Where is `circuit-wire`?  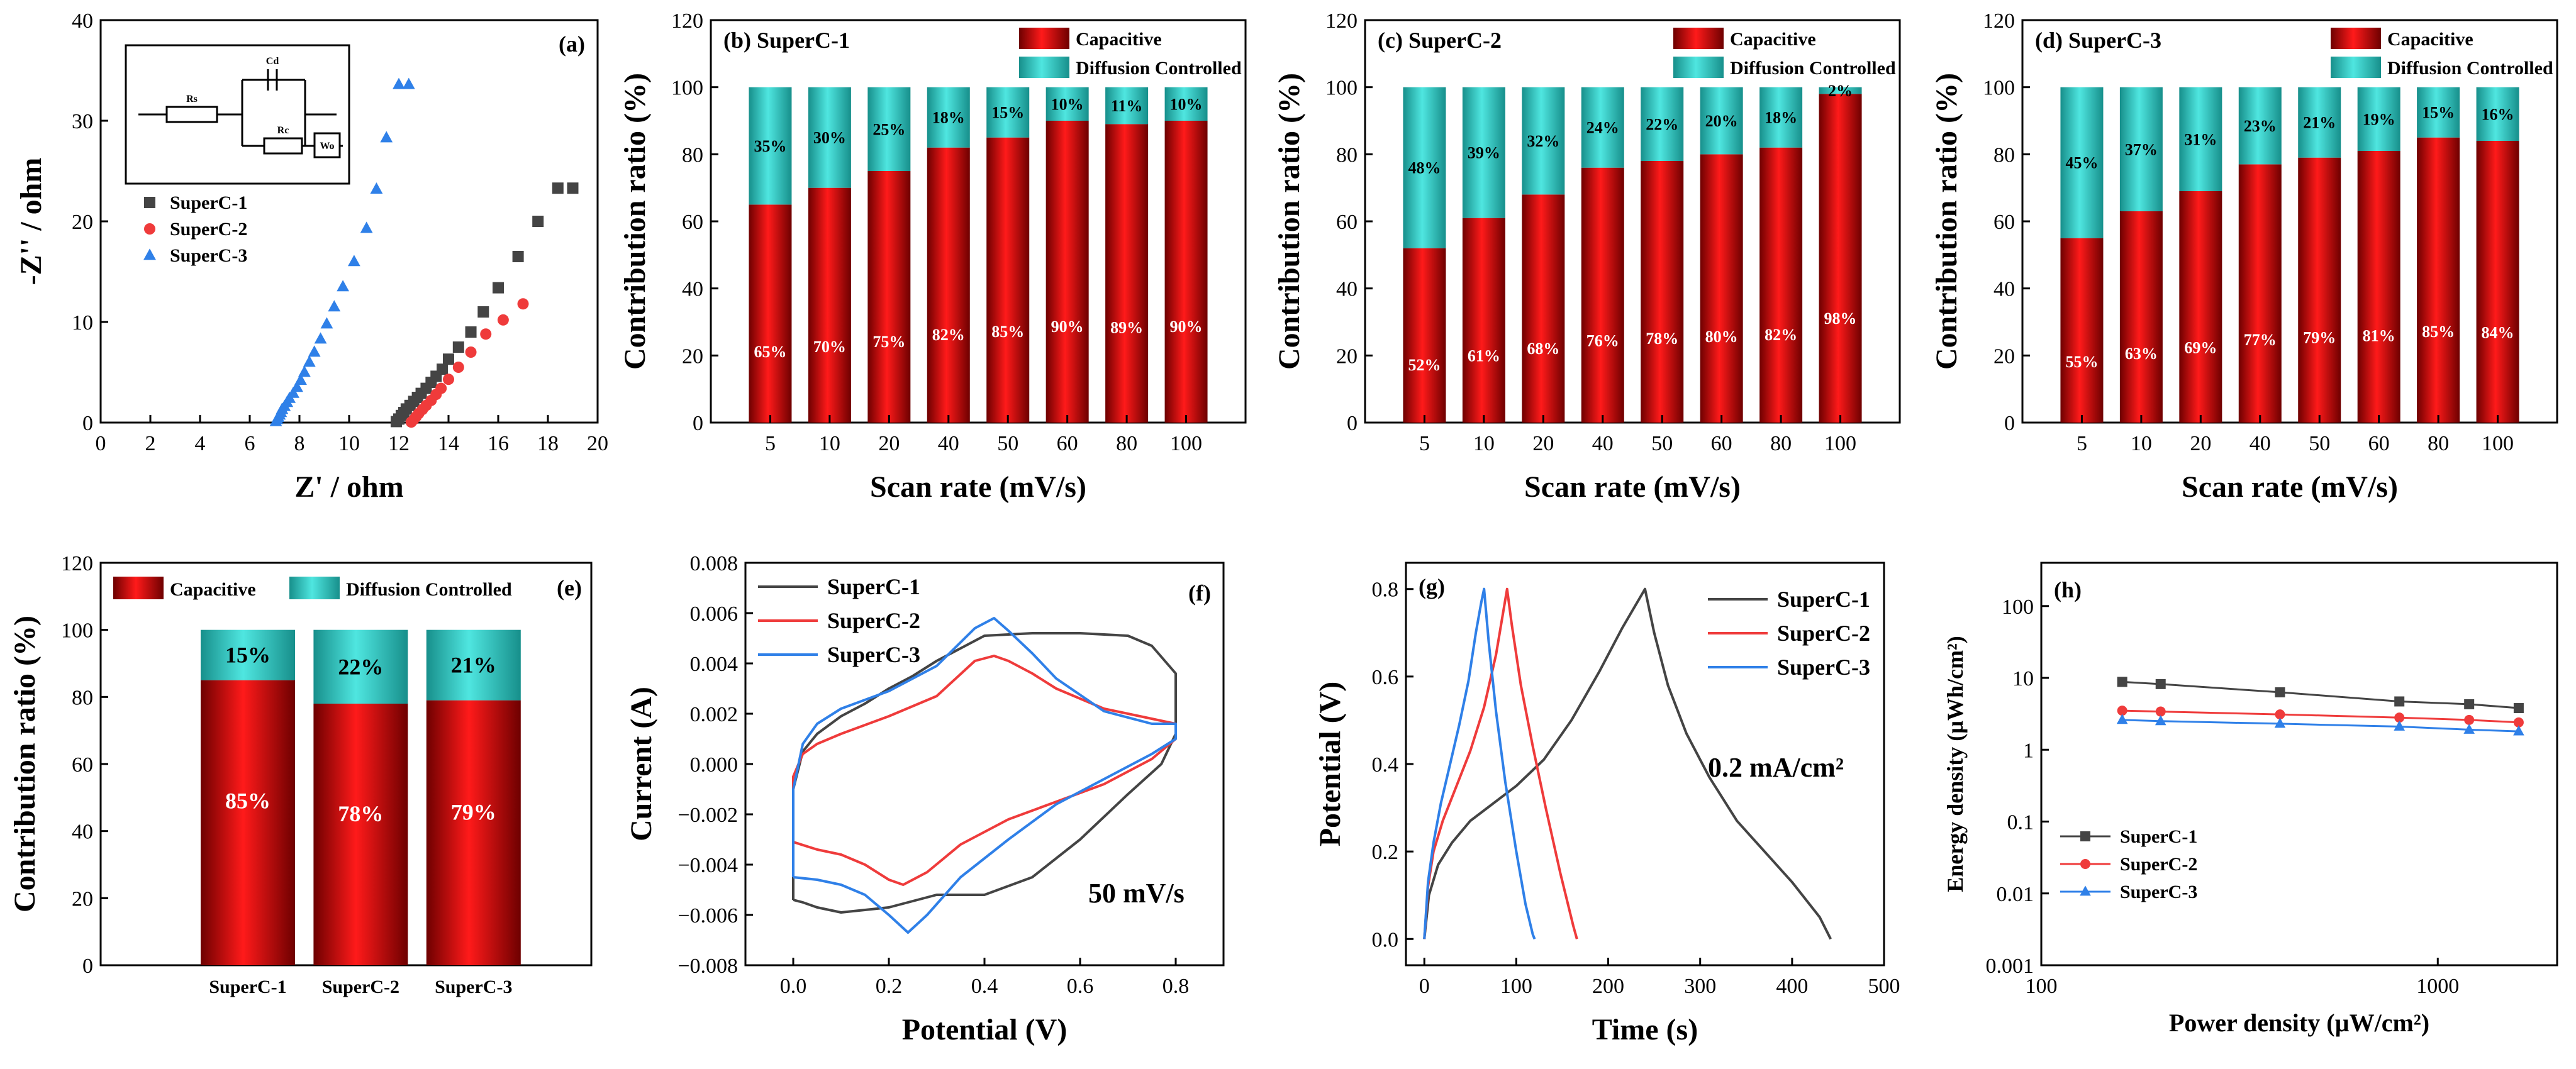
circuit-wire is located at coordinates (237, 113).